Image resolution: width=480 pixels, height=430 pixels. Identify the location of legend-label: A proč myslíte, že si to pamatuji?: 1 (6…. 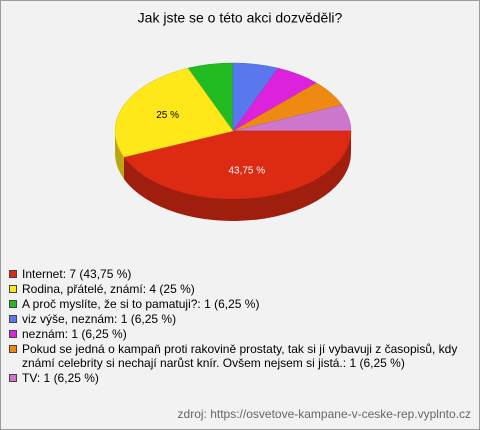
(141, 304).